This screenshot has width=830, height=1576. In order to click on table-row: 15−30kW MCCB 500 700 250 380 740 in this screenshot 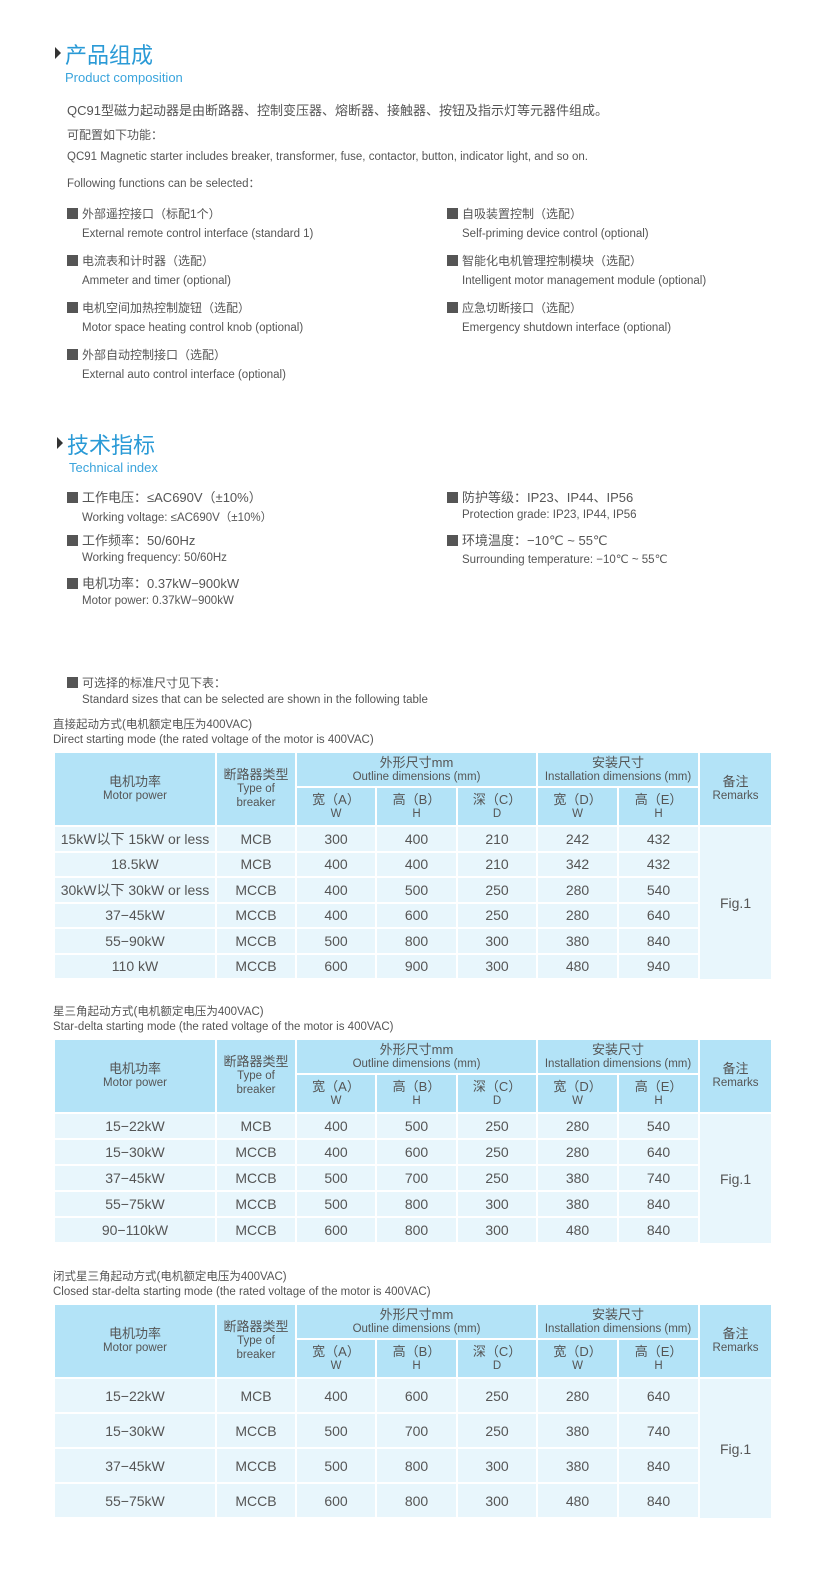, I will do `click(413, 1430)`.